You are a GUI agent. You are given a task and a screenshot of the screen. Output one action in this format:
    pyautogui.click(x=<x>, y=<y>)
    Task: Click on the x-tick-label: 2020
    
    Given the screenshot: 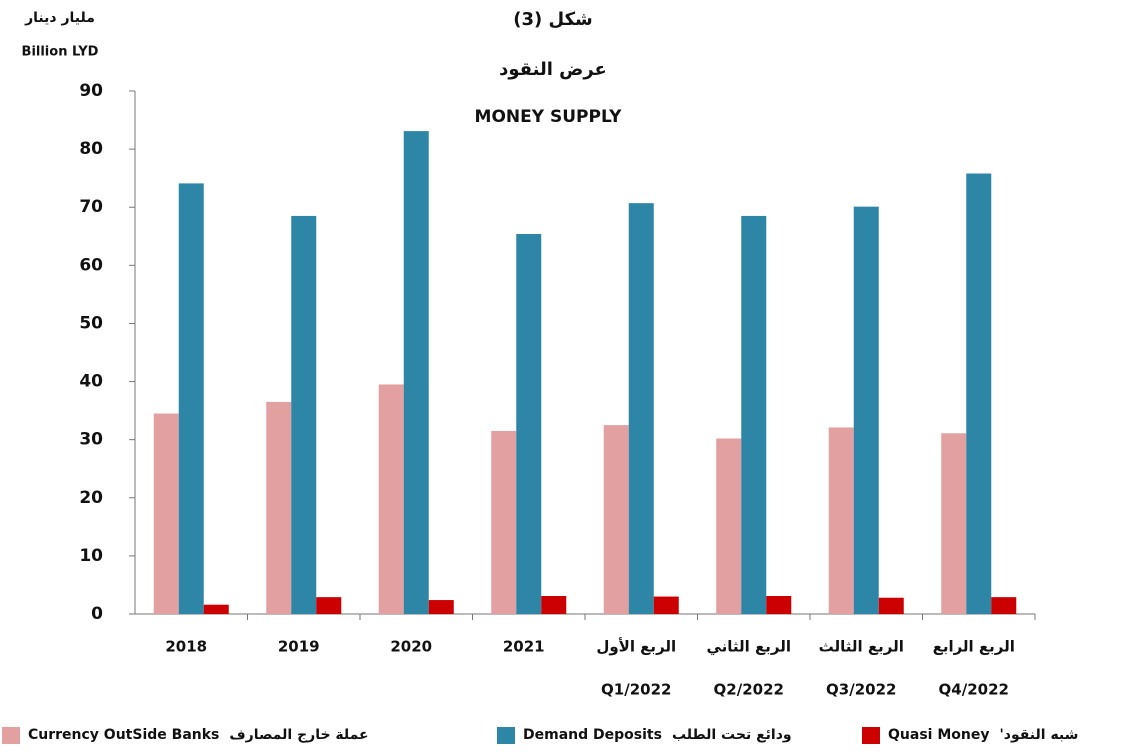 What is the action you would take?
    pyautogui.click(x=411, y=647)
    